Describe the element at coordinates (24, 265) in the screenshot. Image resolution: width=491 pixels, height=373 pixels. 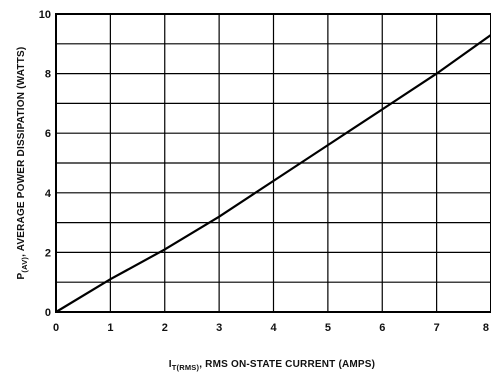
I see `y-axis-subscript: (AV)` at that location.